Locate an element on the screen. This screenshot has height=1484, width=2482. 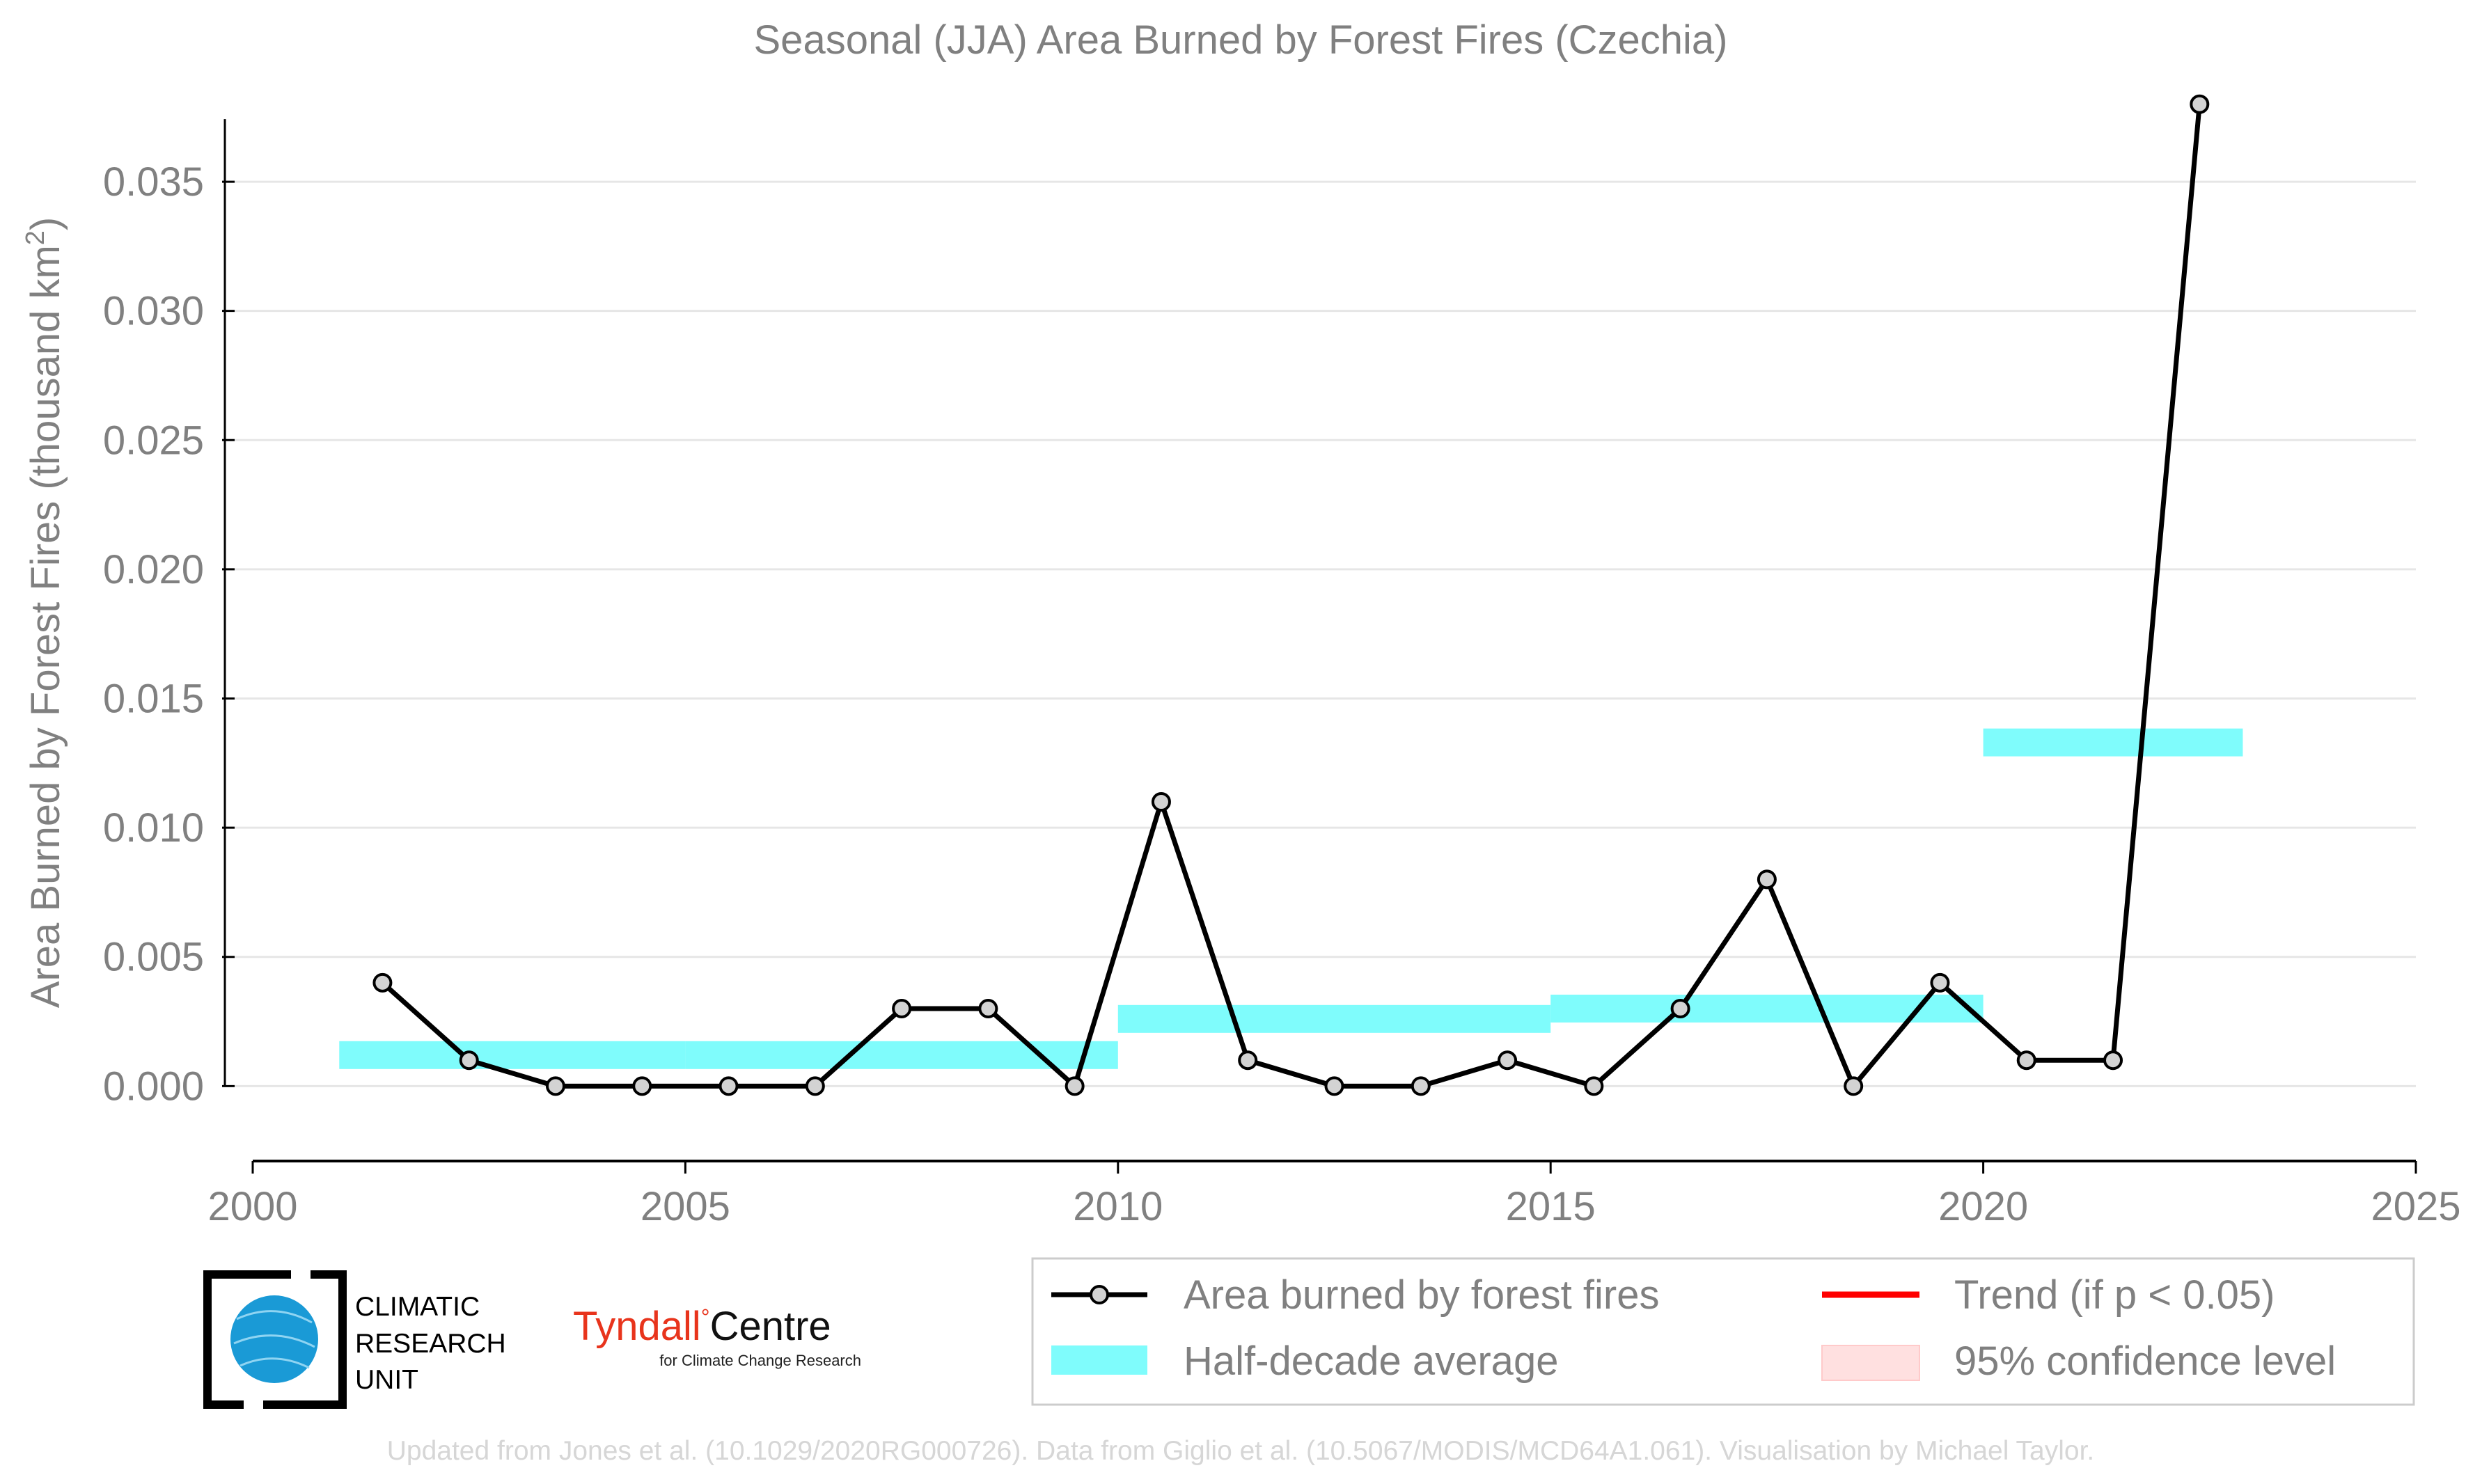
y-tick-label: 0.010 is located at coordinates (153, 828).